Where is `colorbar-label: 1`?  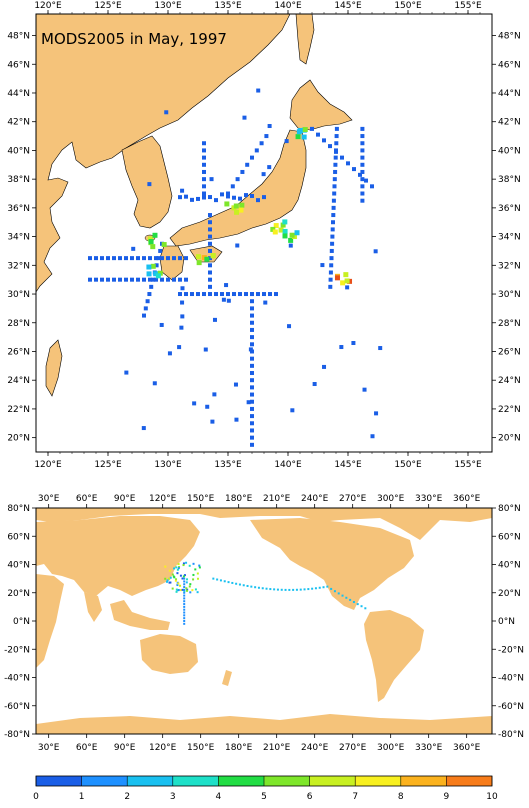
colorbar-label: 1 is located at coordinates (82, 797).